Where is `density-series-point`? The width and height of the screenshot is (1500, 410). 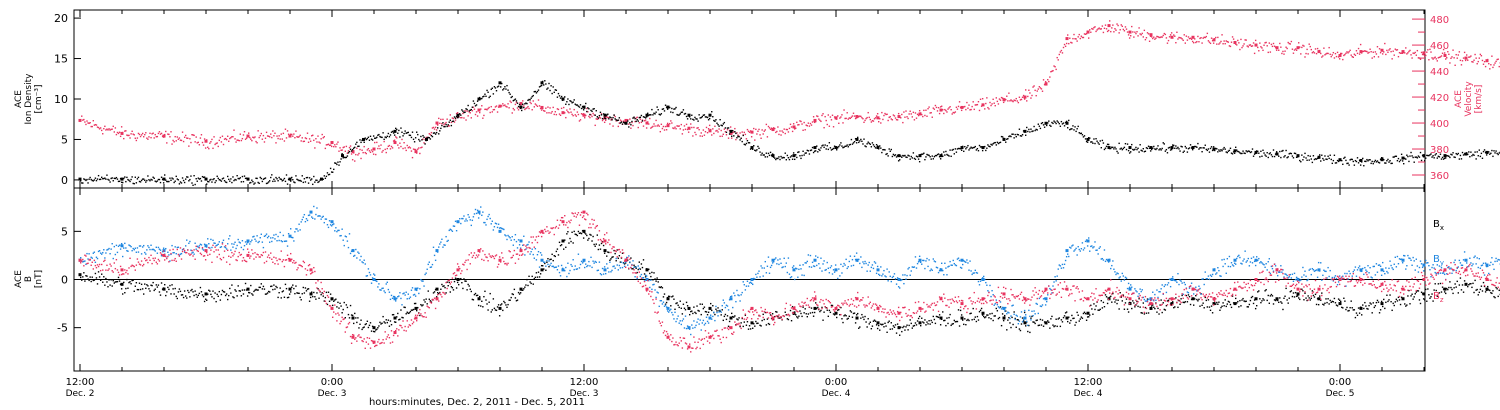 density-series-point is located at coordinates (878, 148).